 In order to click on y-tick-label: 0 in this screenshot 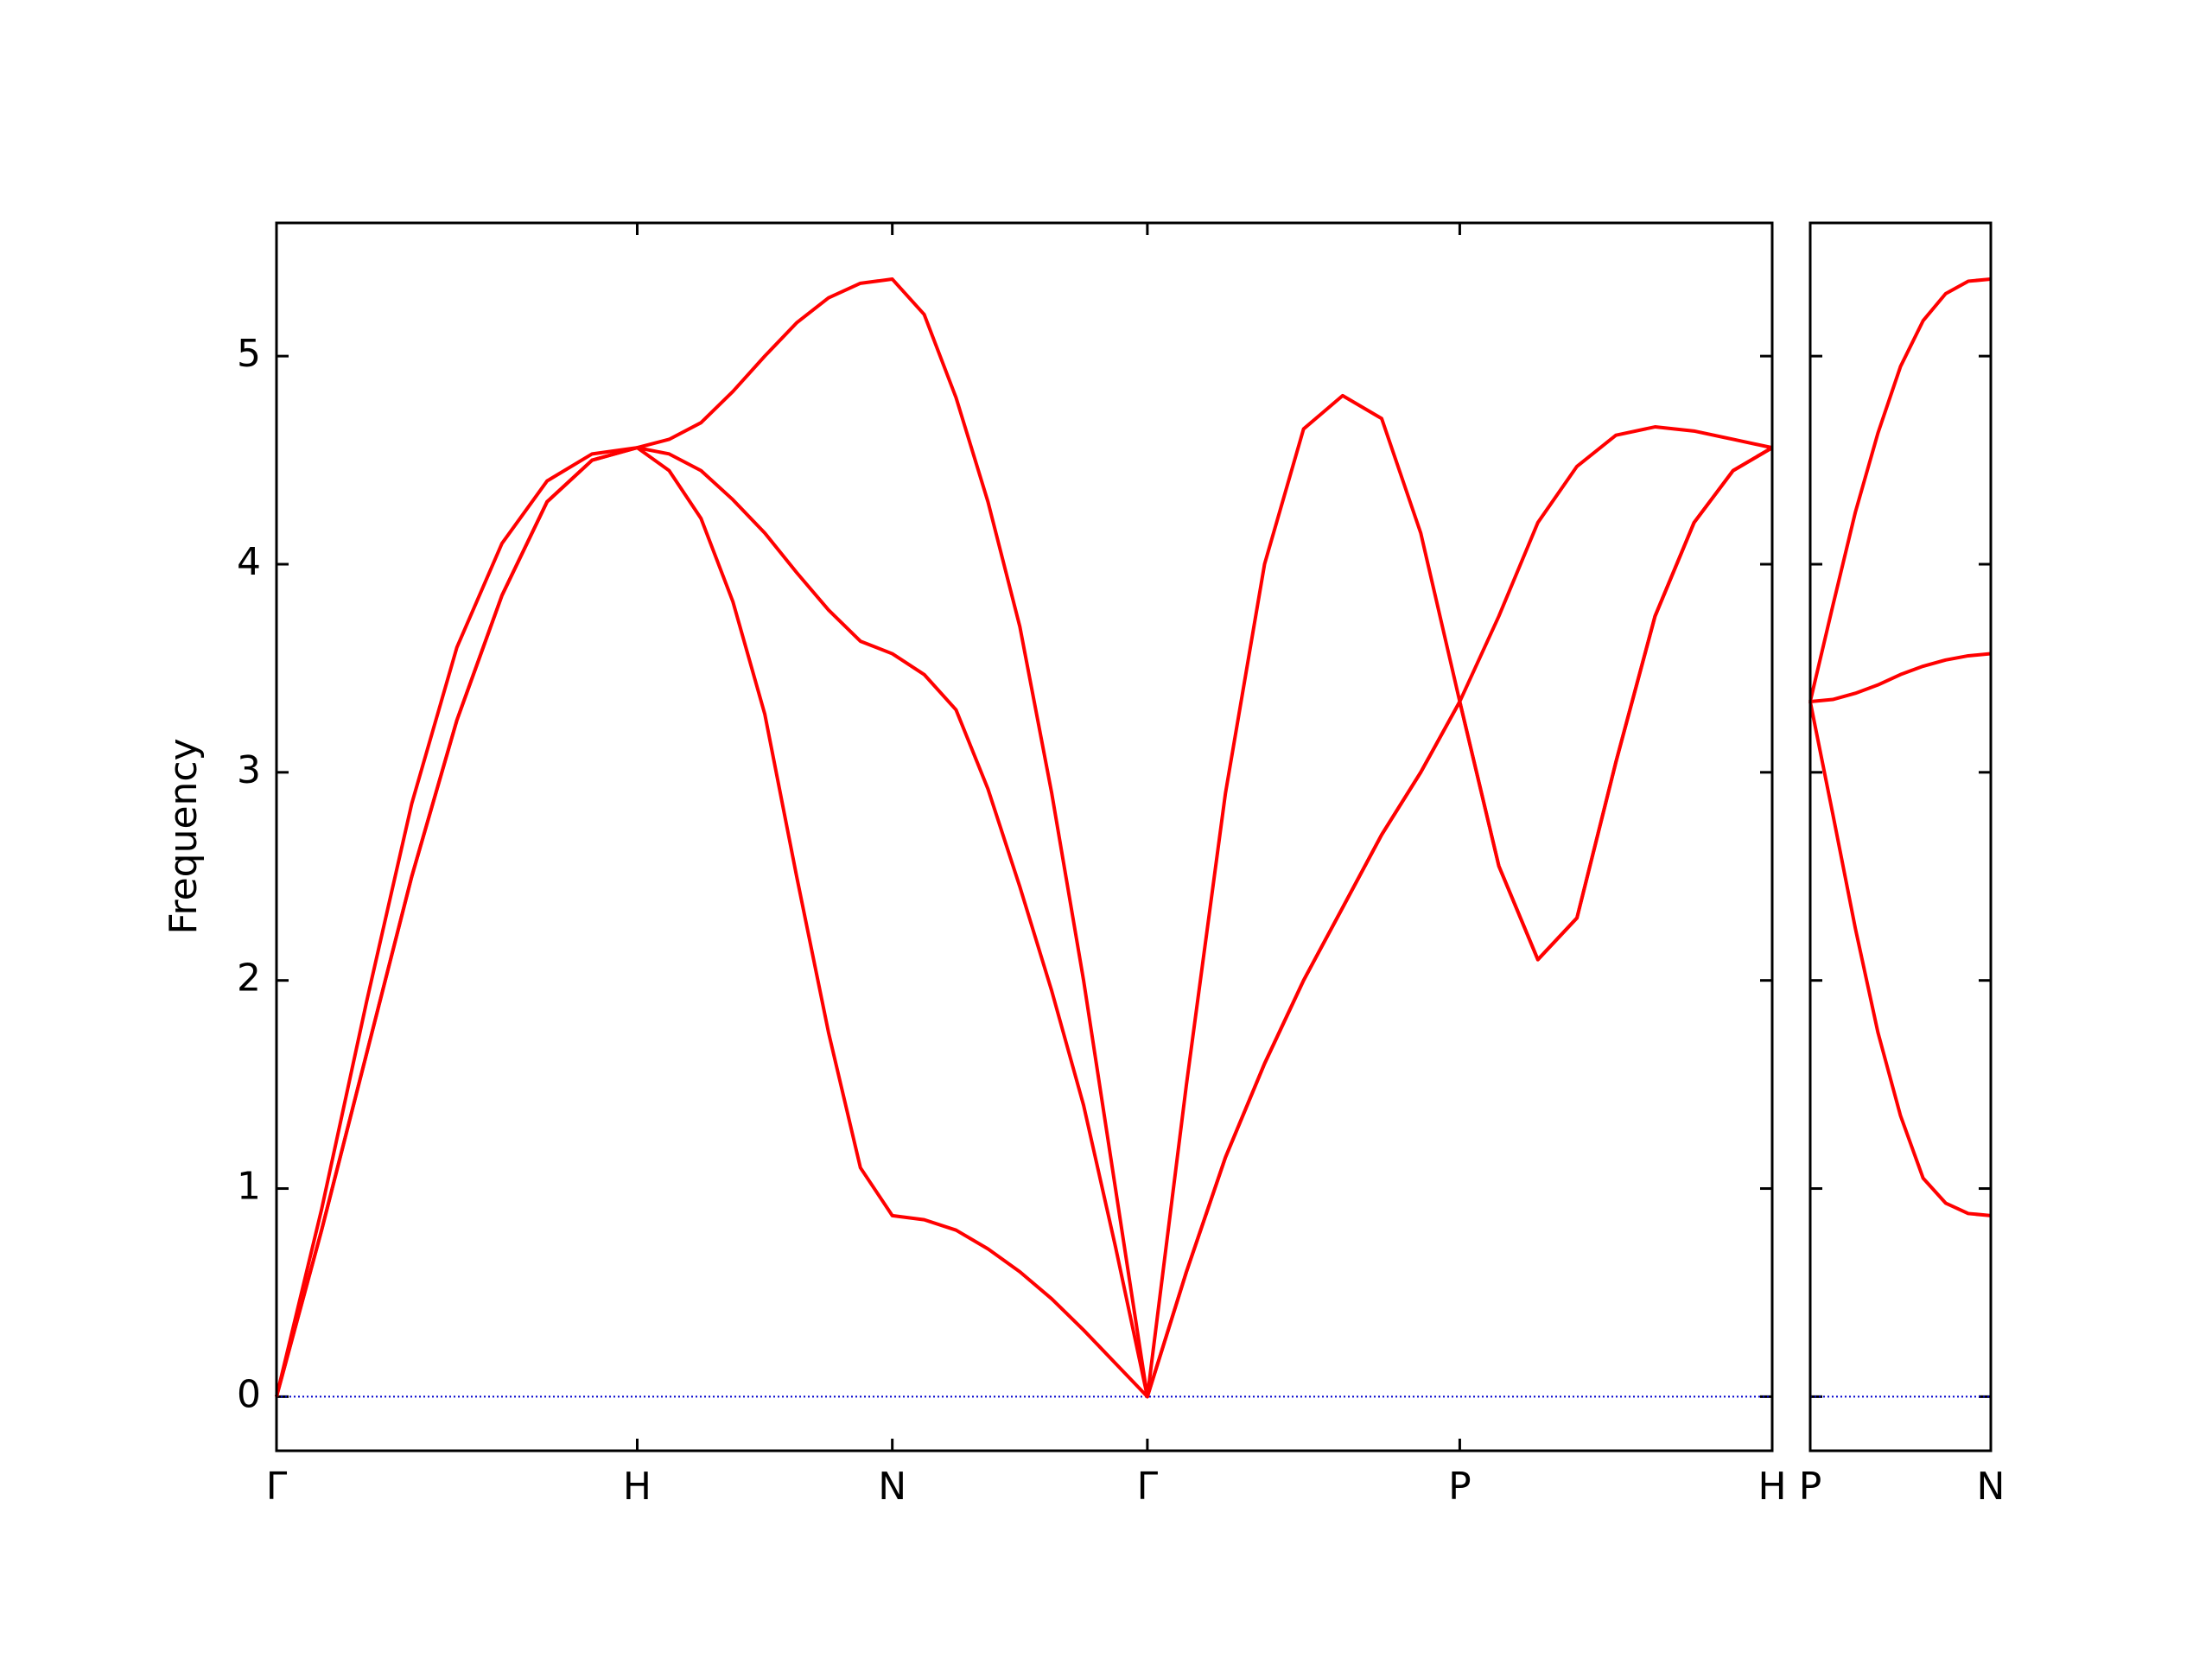, I will do `click(249, 1394)`.